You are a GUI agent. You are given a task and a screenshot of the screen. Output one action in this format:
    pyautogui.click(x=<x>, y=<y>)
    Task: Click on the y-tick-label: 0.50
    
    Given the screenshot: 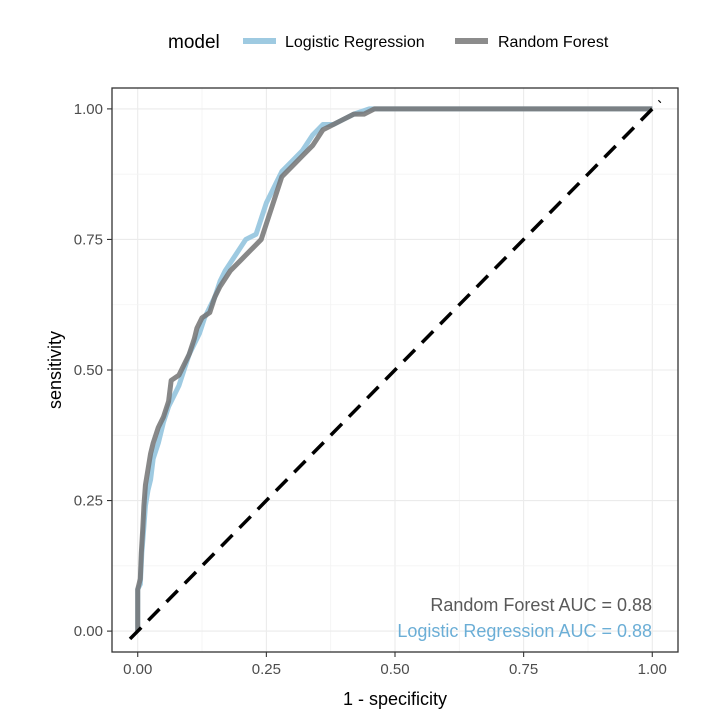 What is the action you would take?
    pyautogui.click(x=88, y=370)
    